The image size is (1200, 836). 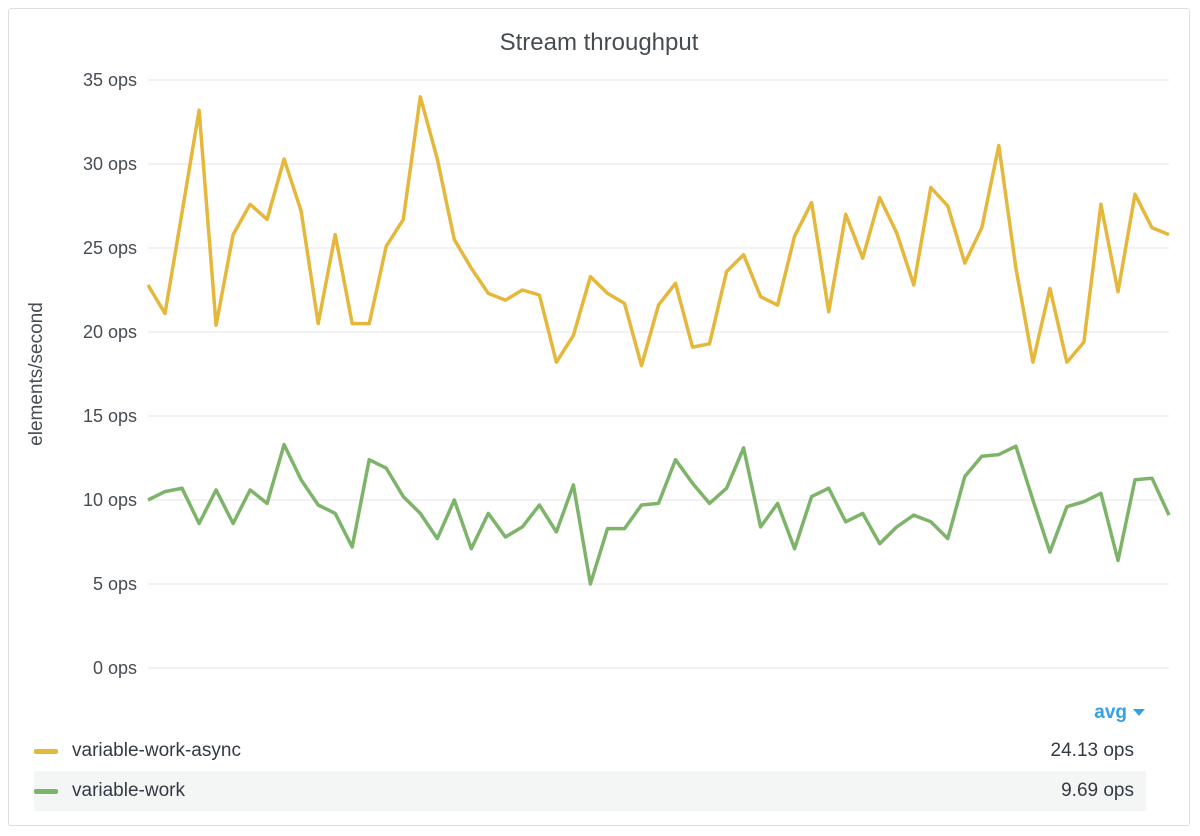 What do you see at coordinates (590, 751) in the screenshot?
I see `legend-item-variable-work-async: variable-work-async 24.13 ops` at bounding box center [590, 751].